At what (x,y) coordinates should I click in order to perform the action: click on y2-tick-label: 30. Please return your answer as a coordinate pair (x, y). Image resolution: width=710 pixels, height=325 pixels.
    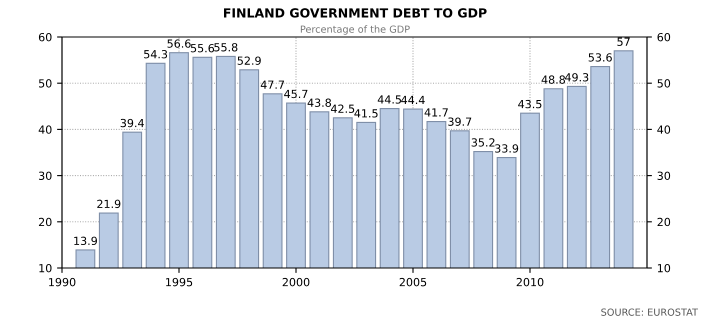
    Looking at the image, I should click on (664, 176).